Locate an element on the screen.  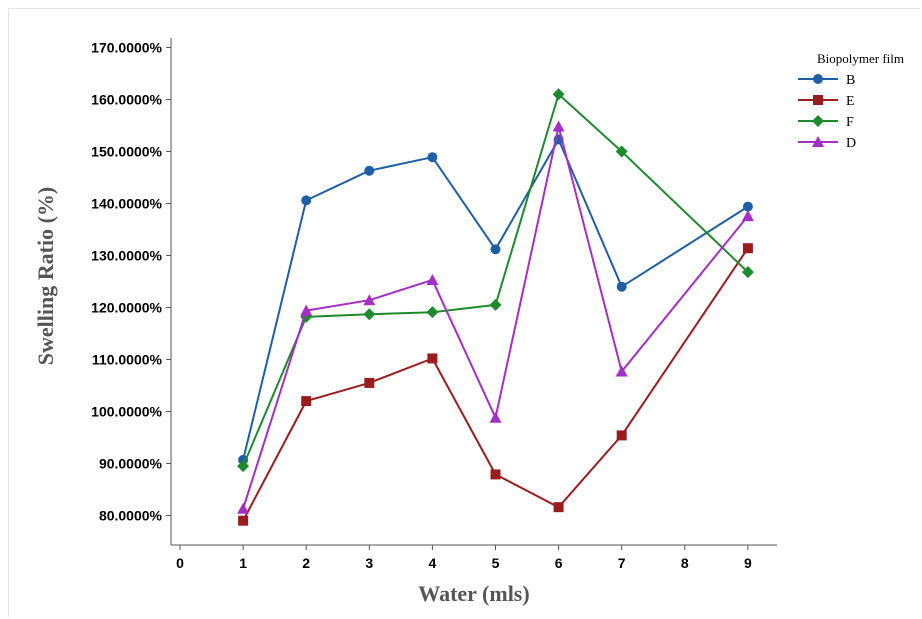
y-tick-label: 130.0000% is located at coordinates (126, 256).